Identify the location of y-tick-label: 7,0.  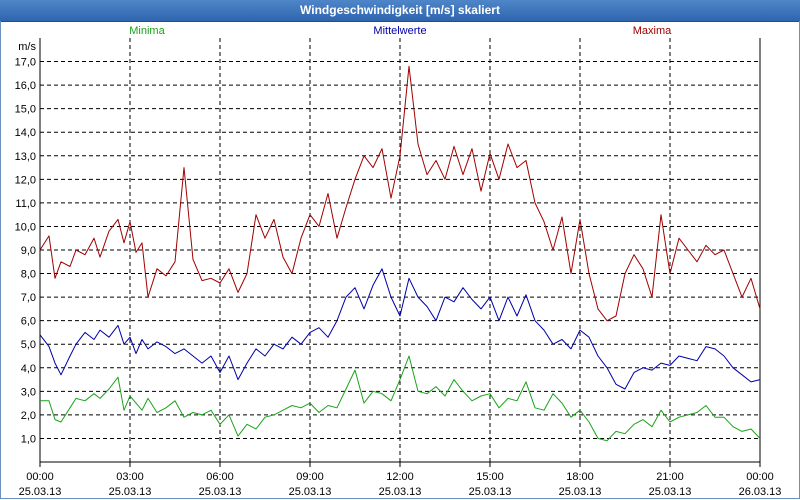
(28, 298).